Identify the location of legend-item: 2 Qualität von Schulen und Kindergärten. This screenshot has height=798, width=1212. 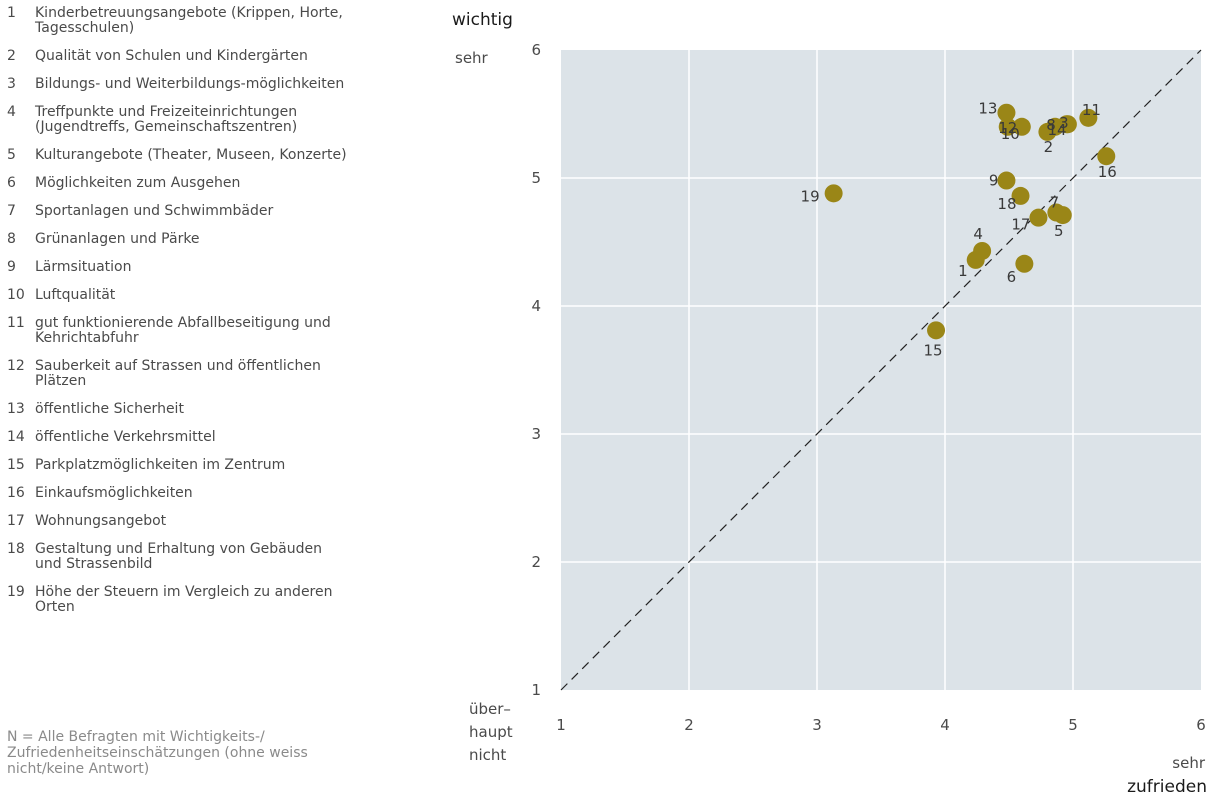
(177, 56).